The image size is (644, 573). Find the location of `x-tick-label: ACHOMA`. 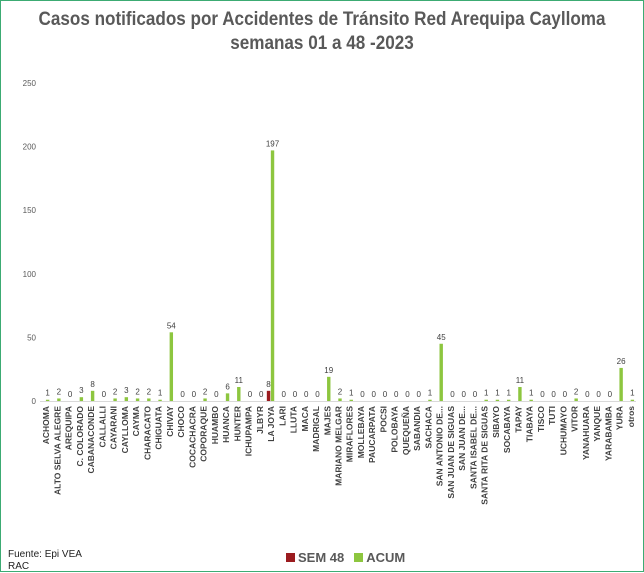

x-tick-label: ACHOMA is located at coordinates (46, 425).